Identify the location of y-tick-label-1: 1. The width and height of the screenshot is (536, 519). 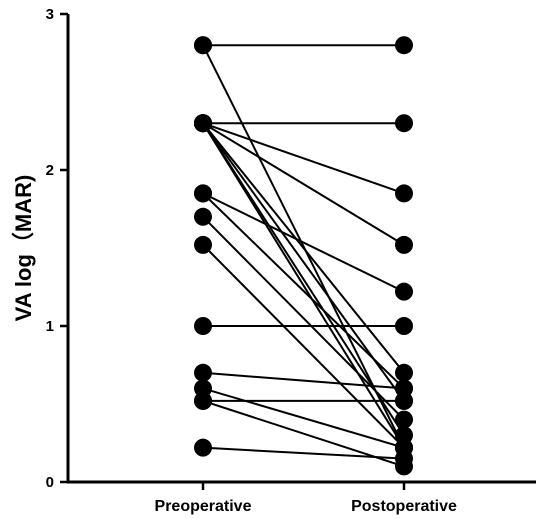
(50, 326).